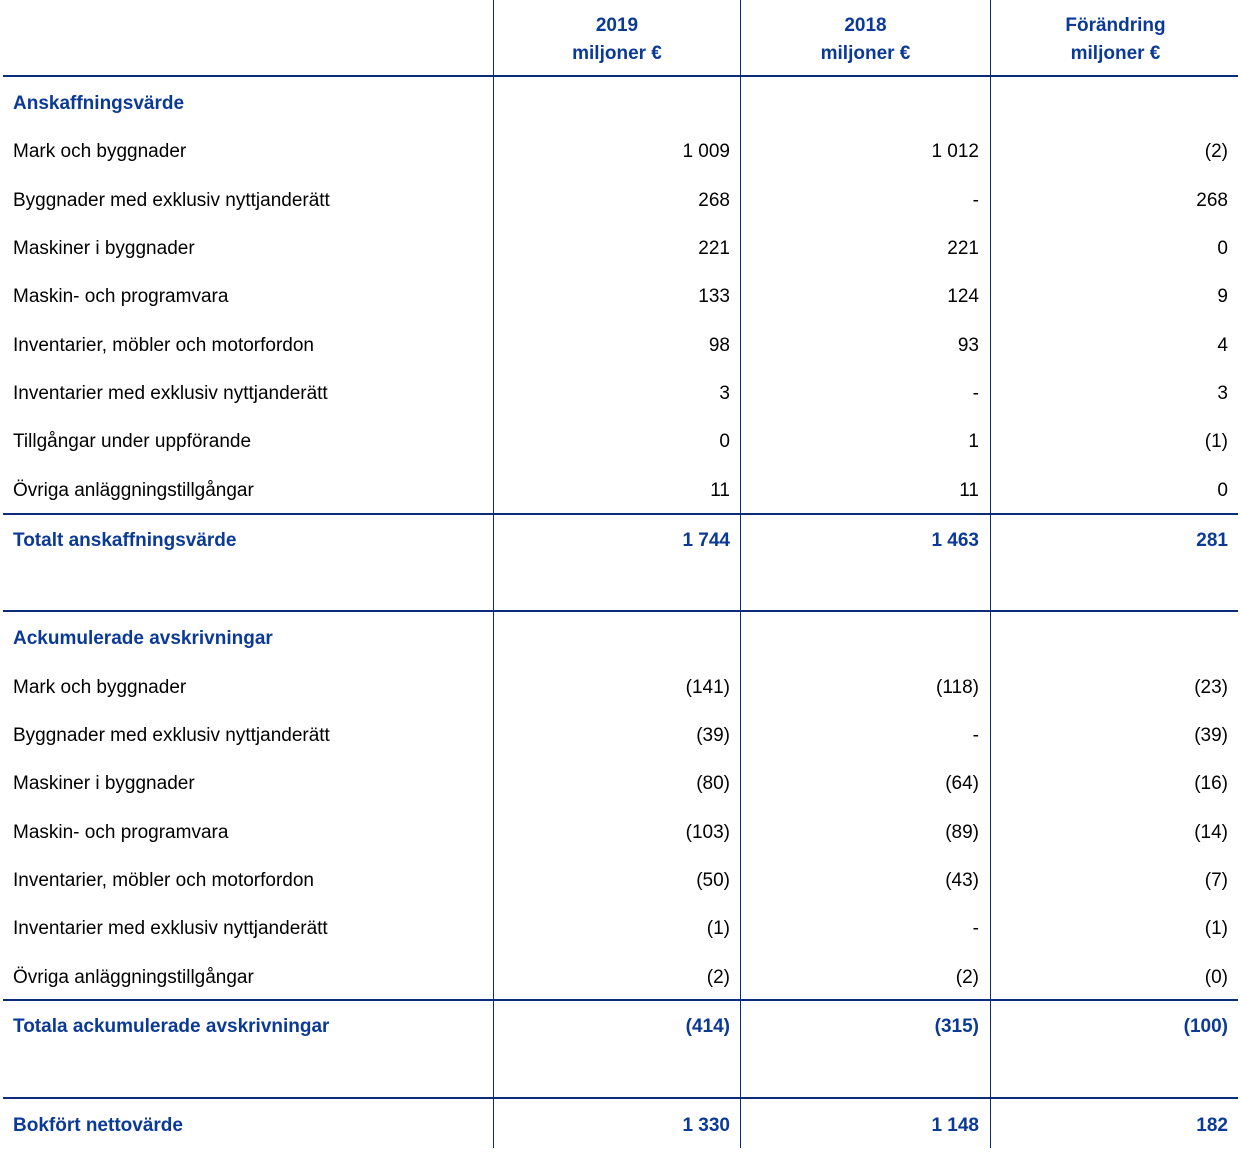 This screenshot has width=1240, height=1154. What do you see at coordinates (706, 1125) in the screenshot?
I see `net-2019: 1 330` at bounding box center [706, 1125].